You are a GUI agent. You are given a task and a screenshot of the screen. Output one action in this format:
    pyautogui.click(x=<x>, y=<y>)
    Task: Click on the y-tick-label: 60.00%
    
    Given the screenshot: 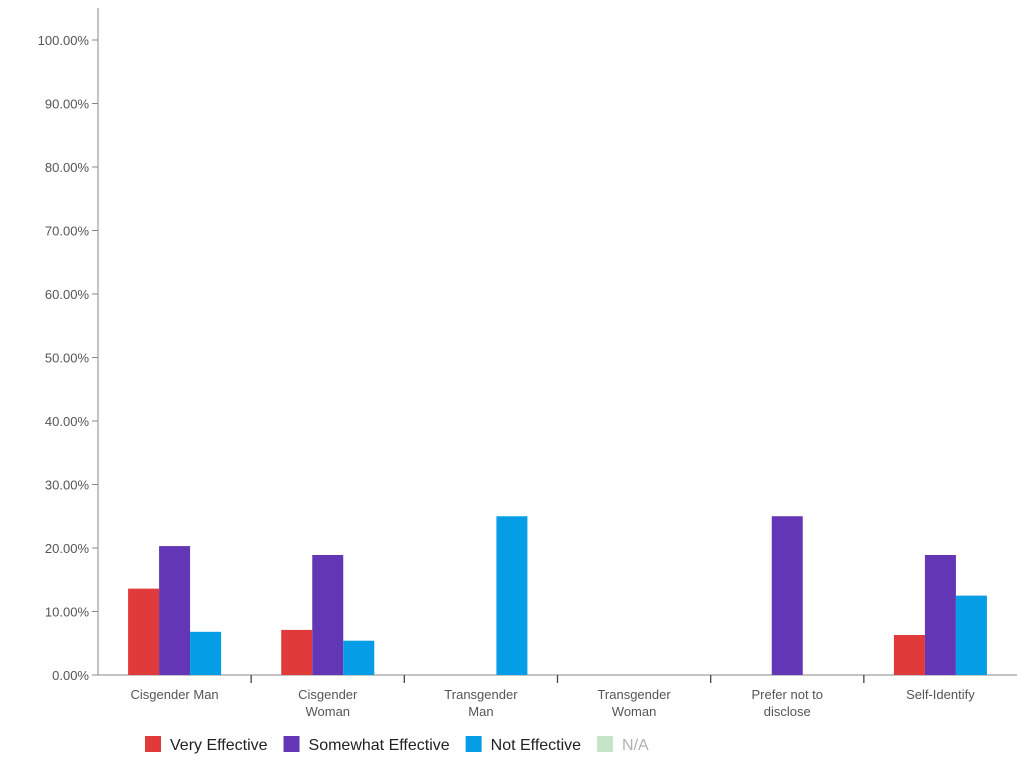 What is the action you would take?
    pyautogui.click(x=67, y=294)
    